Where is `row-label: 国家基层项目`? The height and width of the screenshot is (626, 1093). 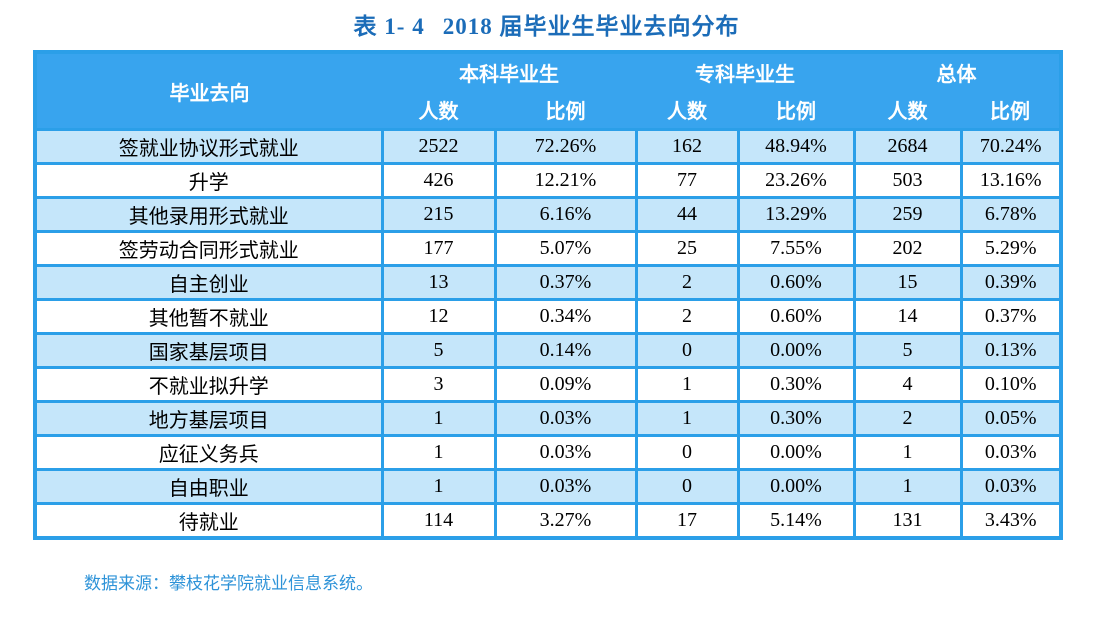
row-label: 国家基层项目 is located at coordinates (208, 350).